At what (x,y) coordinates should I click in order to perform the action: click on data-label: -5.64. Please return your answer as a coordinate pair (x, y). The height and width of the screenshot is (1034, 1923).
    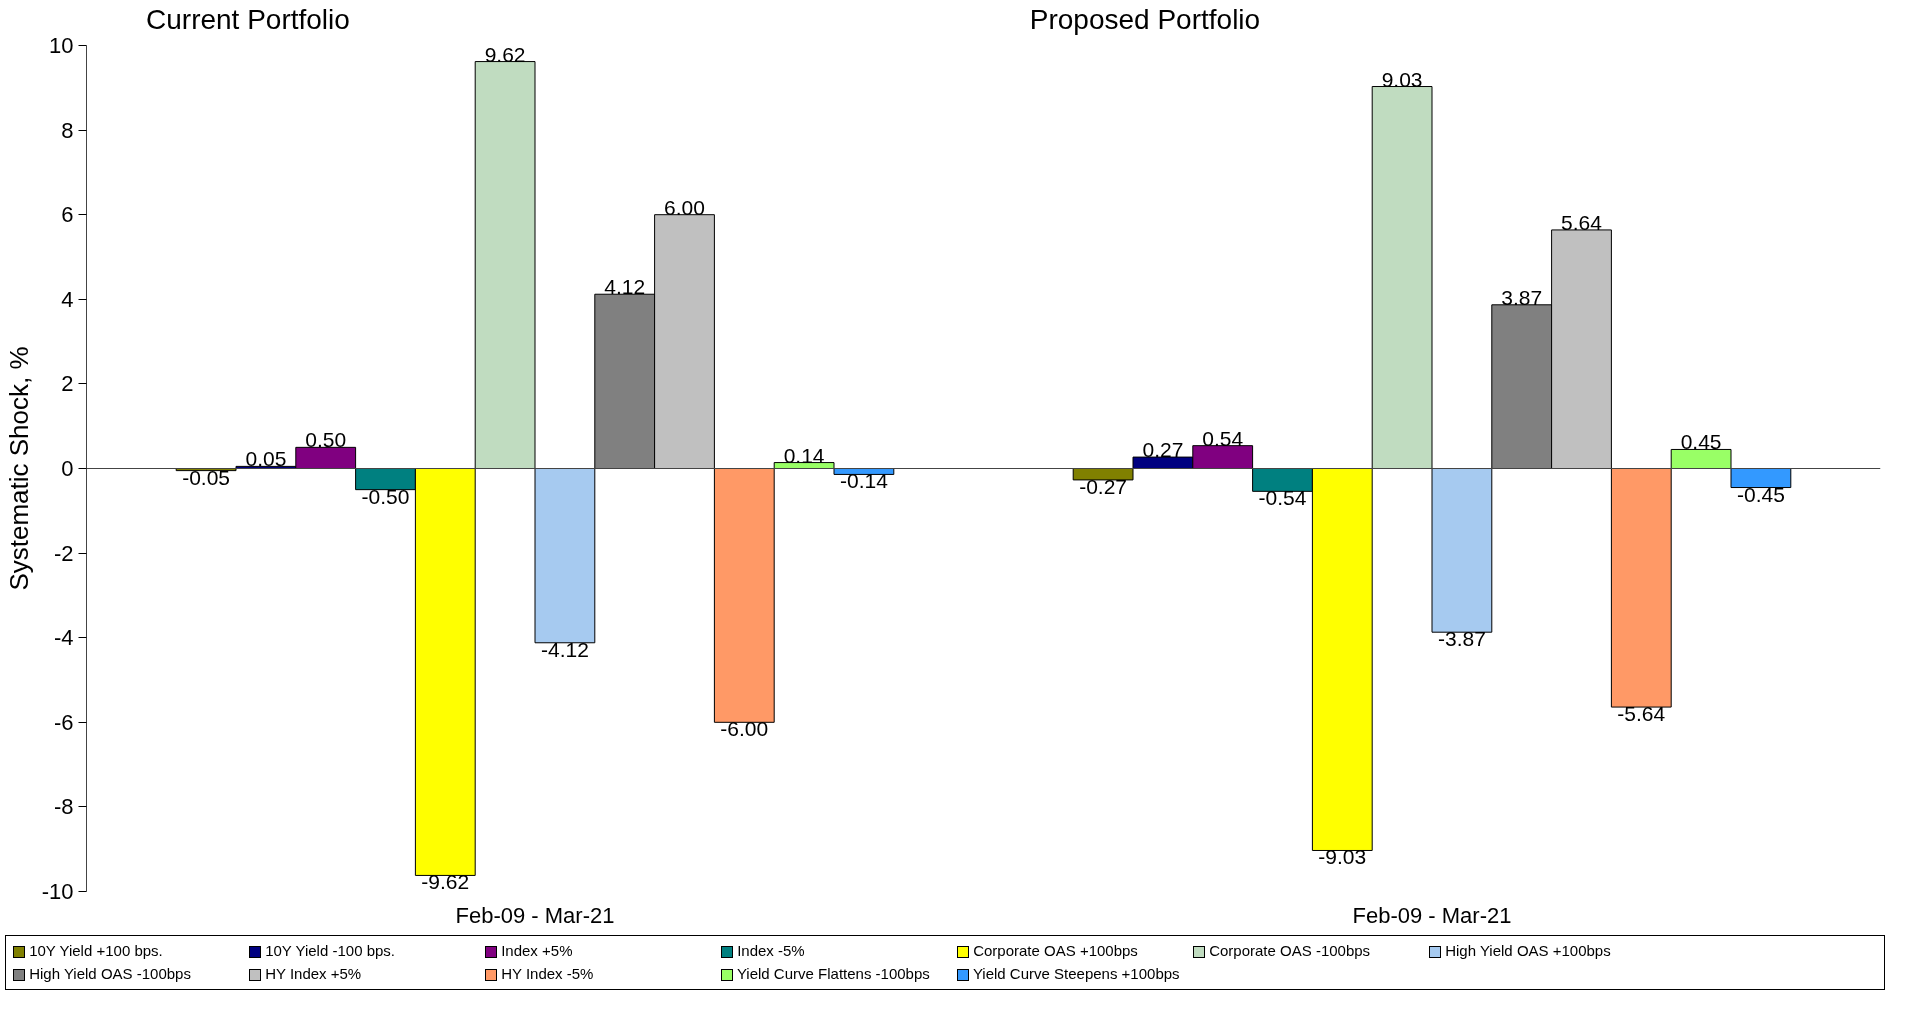
    Looking at the image, I should click on (1641, 714).